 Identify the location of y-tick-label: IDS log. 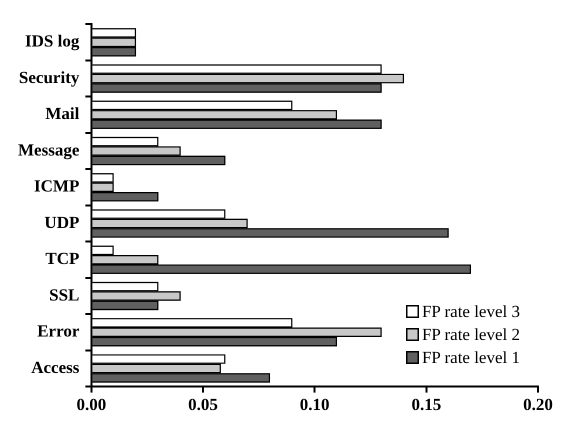
(52, 41).